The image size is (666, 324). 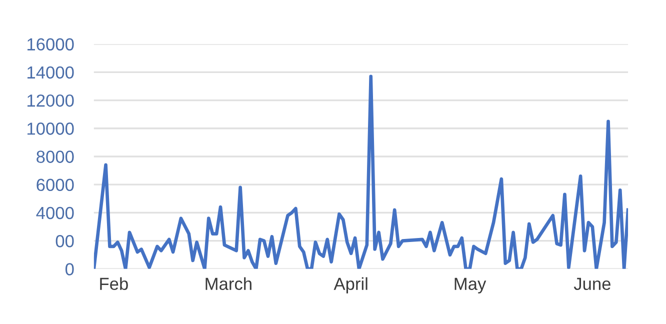 What do you see at coordinates (55, 185) in the screenshot?
I see `y-tick-label: 6000` at bounding box center [55, 185].